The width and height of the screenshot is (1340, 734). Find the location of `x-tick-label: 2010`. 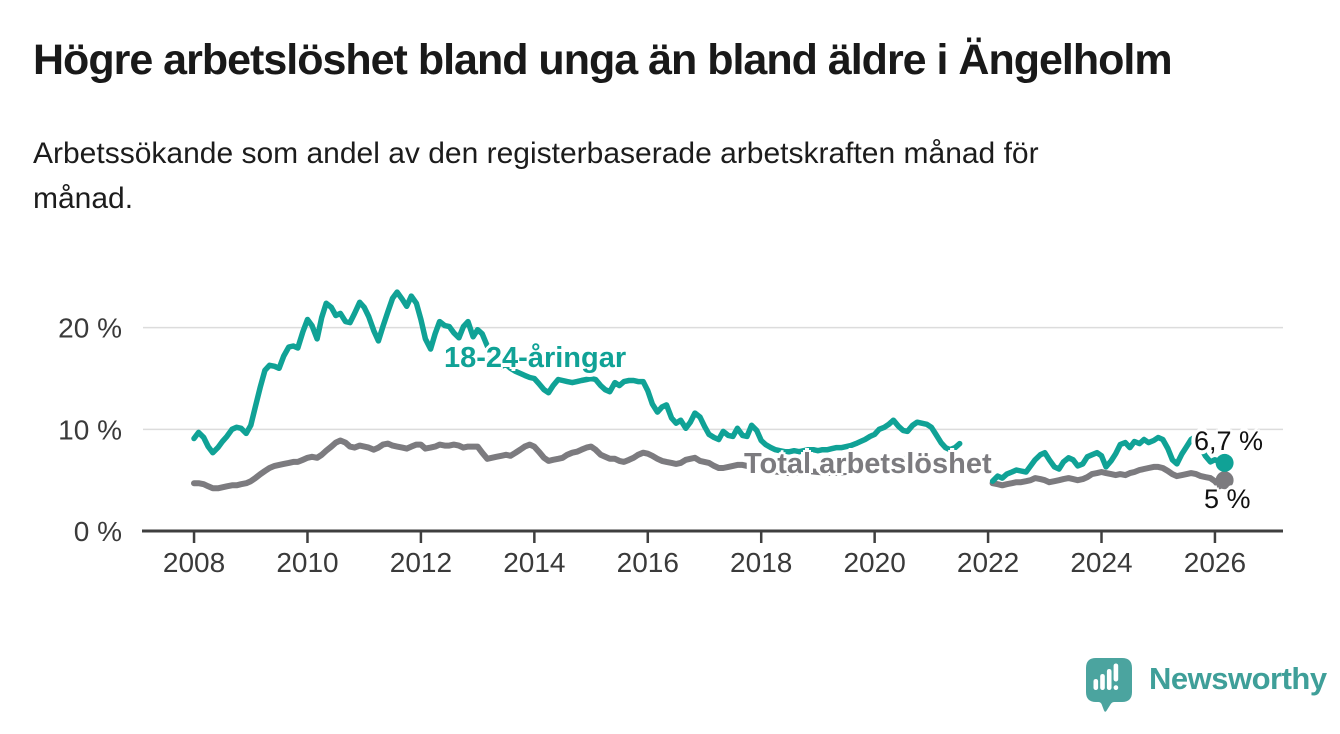

x-tick-label: 2010 is located at coordinates (307, 562).